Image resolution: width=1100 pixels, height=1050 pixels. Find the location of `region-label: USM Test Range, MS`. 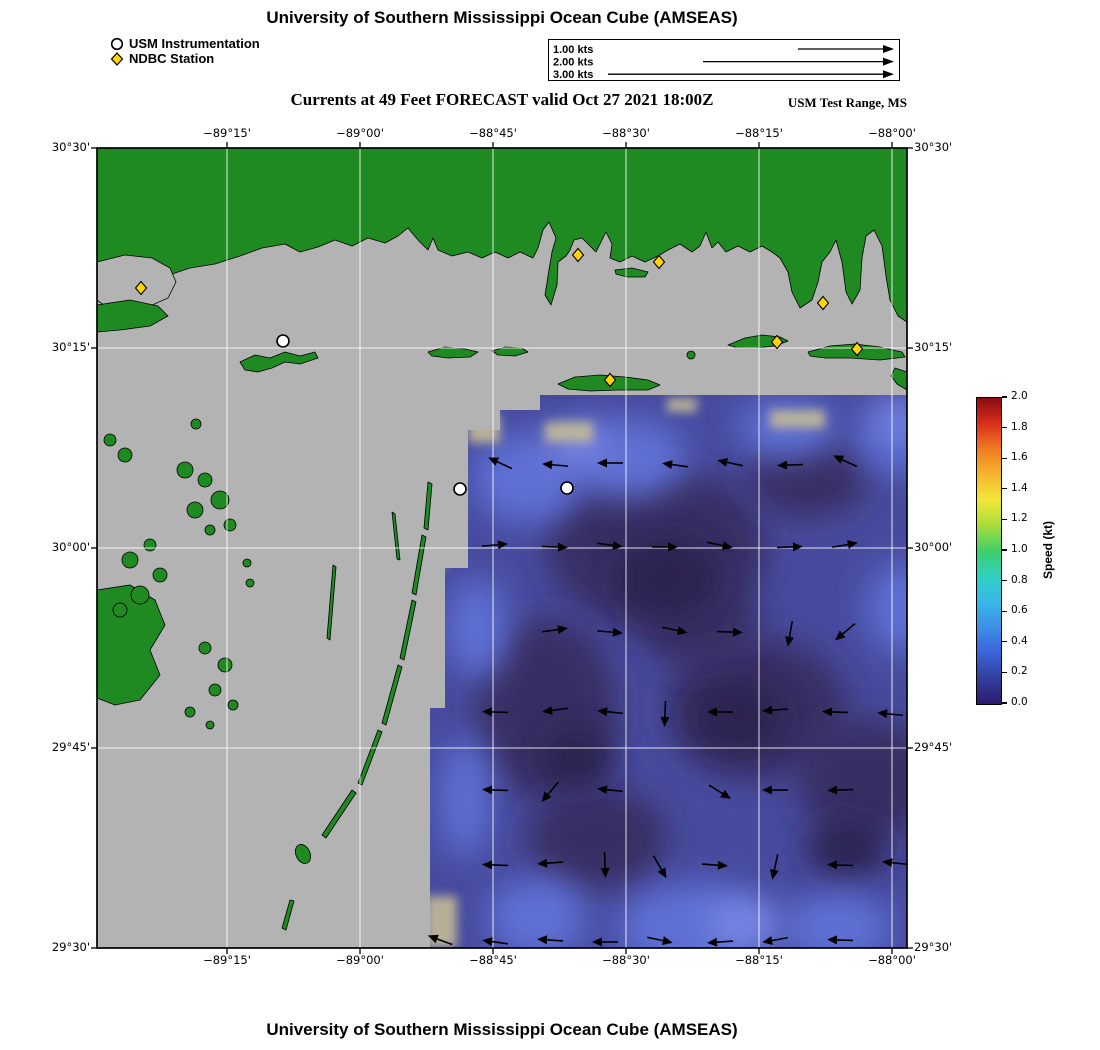

region-label: USM Test Range, MS is located at coordinates (847, 102).